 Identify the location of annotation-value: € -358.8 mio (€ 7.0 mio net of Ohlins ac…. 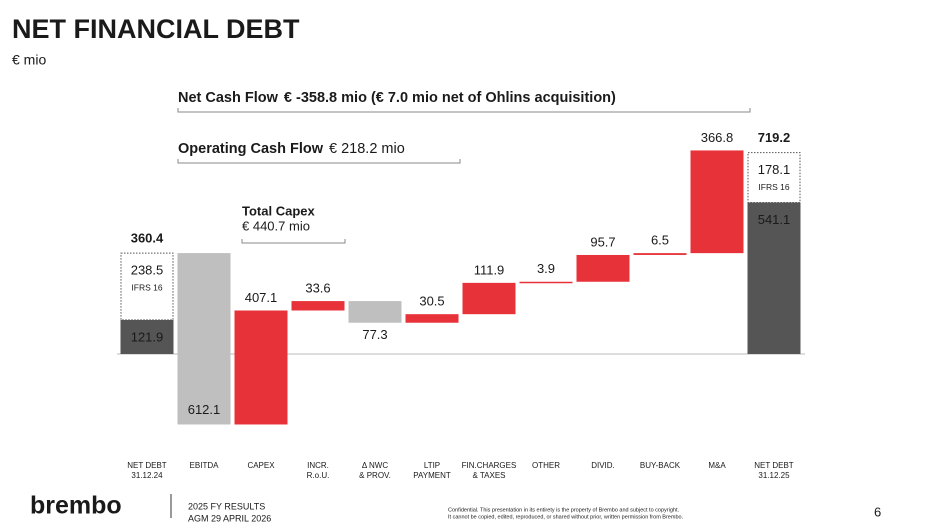
(450, 98).